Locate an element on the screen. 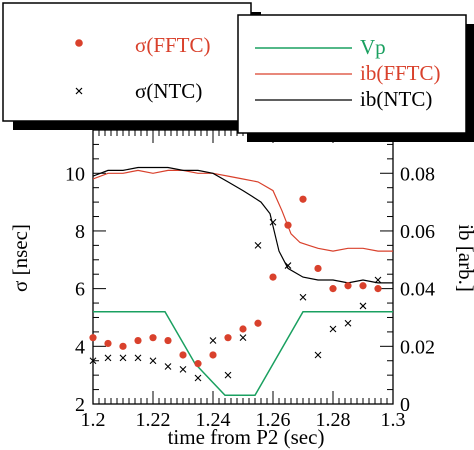 This screenshot has width=474, height=450. x-tick-label: 1.22 is located at coordinates (153, 420).